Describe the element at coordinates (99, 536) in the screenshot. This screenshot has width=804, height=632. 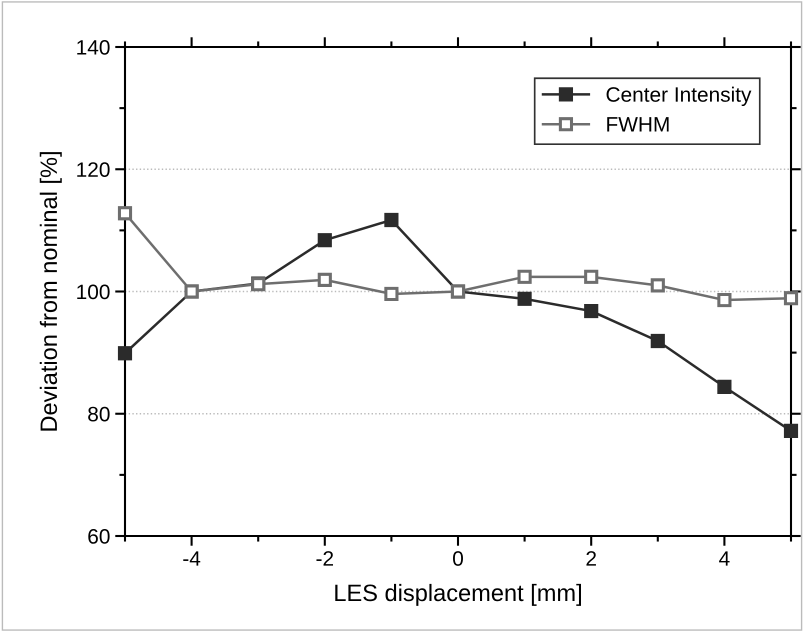
I see `y-tick-label: 60` at that location.